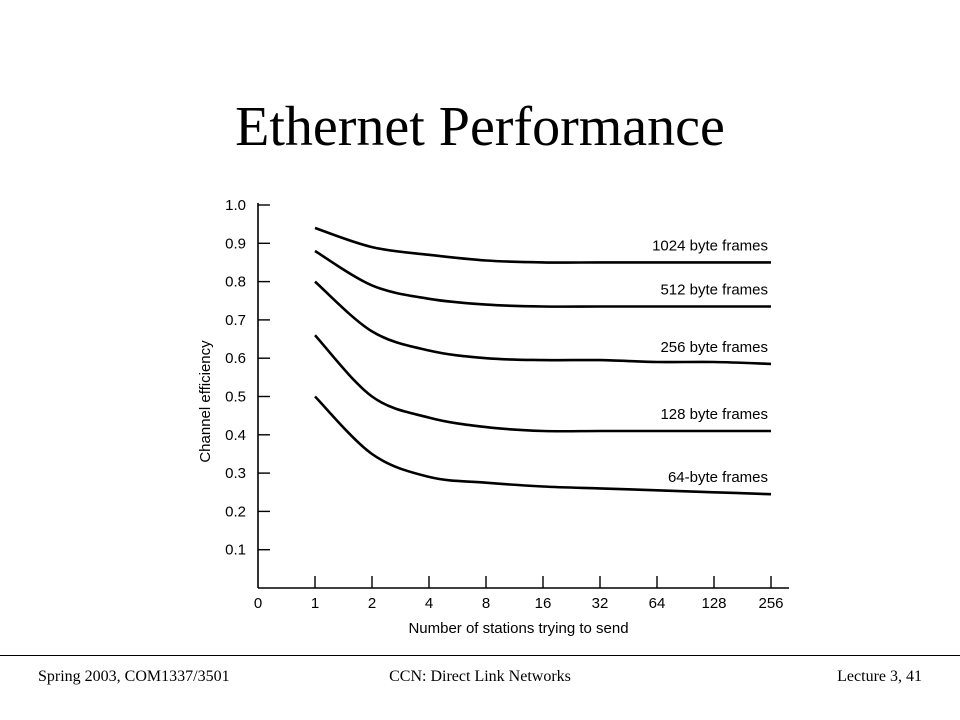  Describe the element at coordinates (235, 243) in the screenshot. I see `y-tick-label: 0.9` at that location.